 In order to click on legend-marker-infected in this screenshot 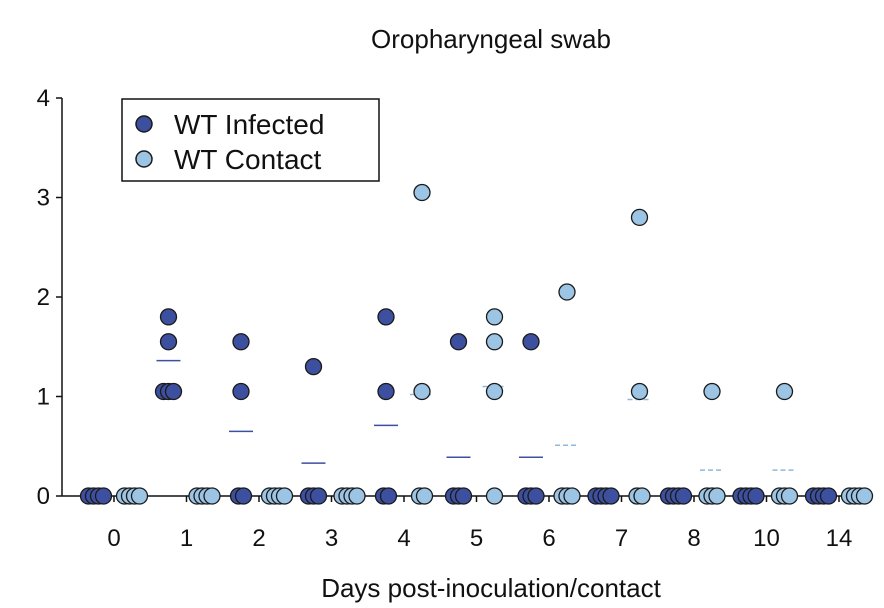, I will do `click(144, 124)`.